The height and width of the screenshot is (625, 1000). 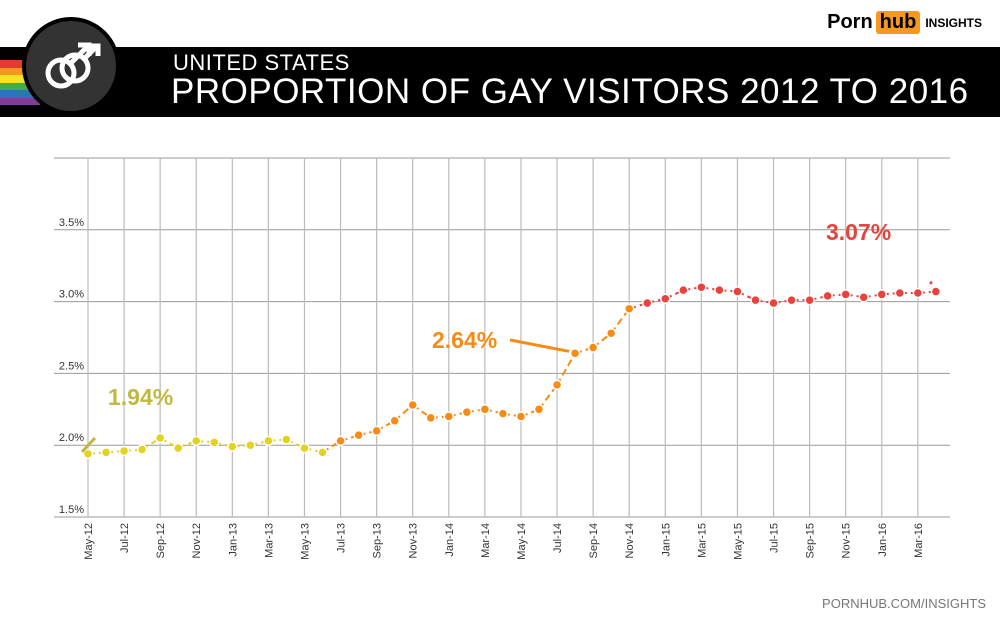 I want to click on x-tick-label: Mar-16, so click(x=919, y=540).